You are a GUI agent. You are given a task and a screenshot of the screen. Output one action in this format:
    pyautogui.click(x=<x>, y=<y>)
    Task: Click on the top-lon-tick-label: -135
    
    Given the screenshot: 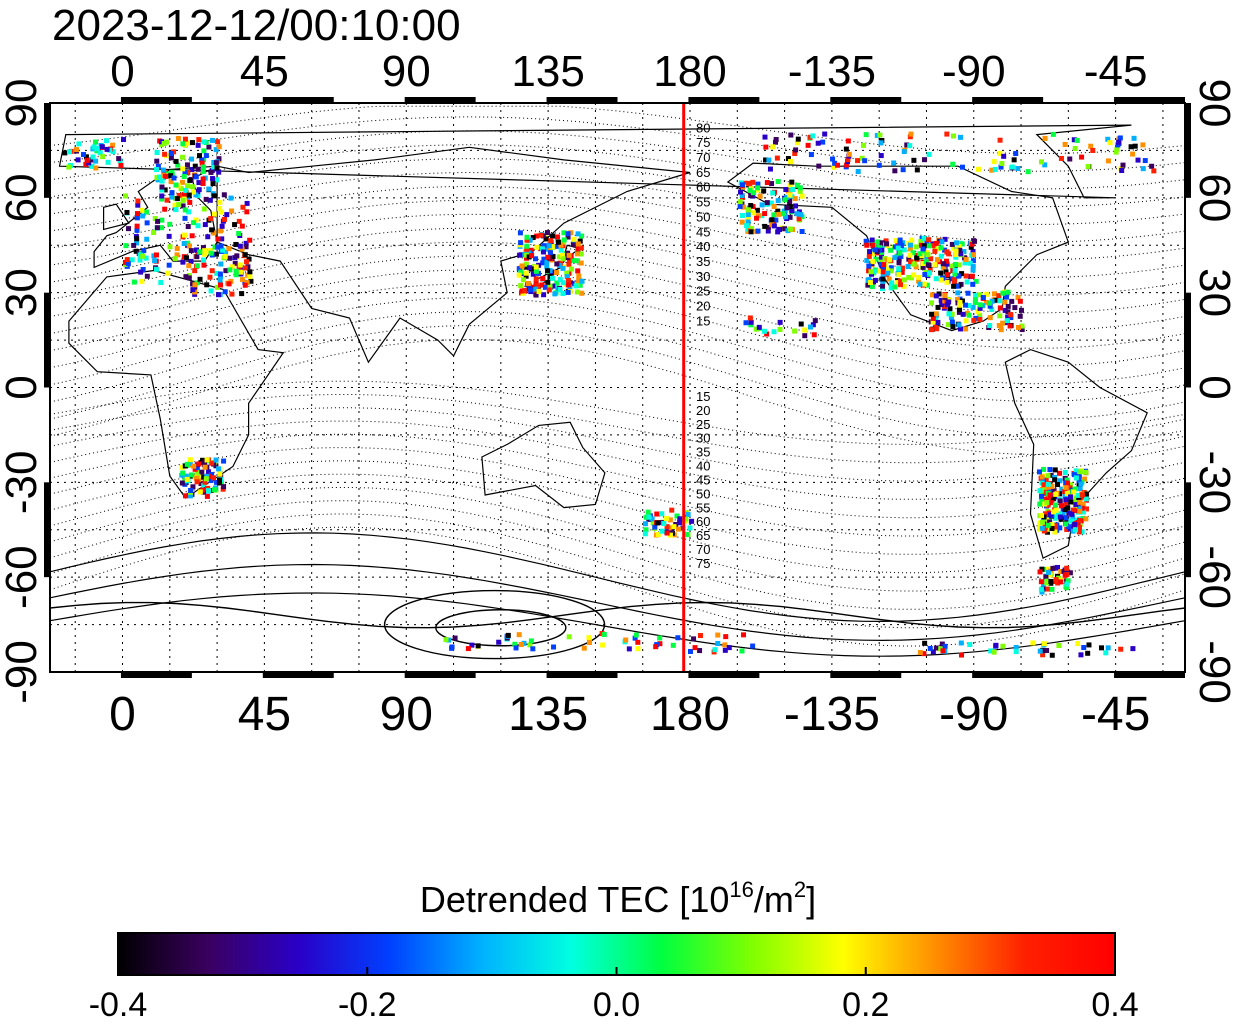 What is the action you would take?
    pyautogui.click(x=832, y=71)
    